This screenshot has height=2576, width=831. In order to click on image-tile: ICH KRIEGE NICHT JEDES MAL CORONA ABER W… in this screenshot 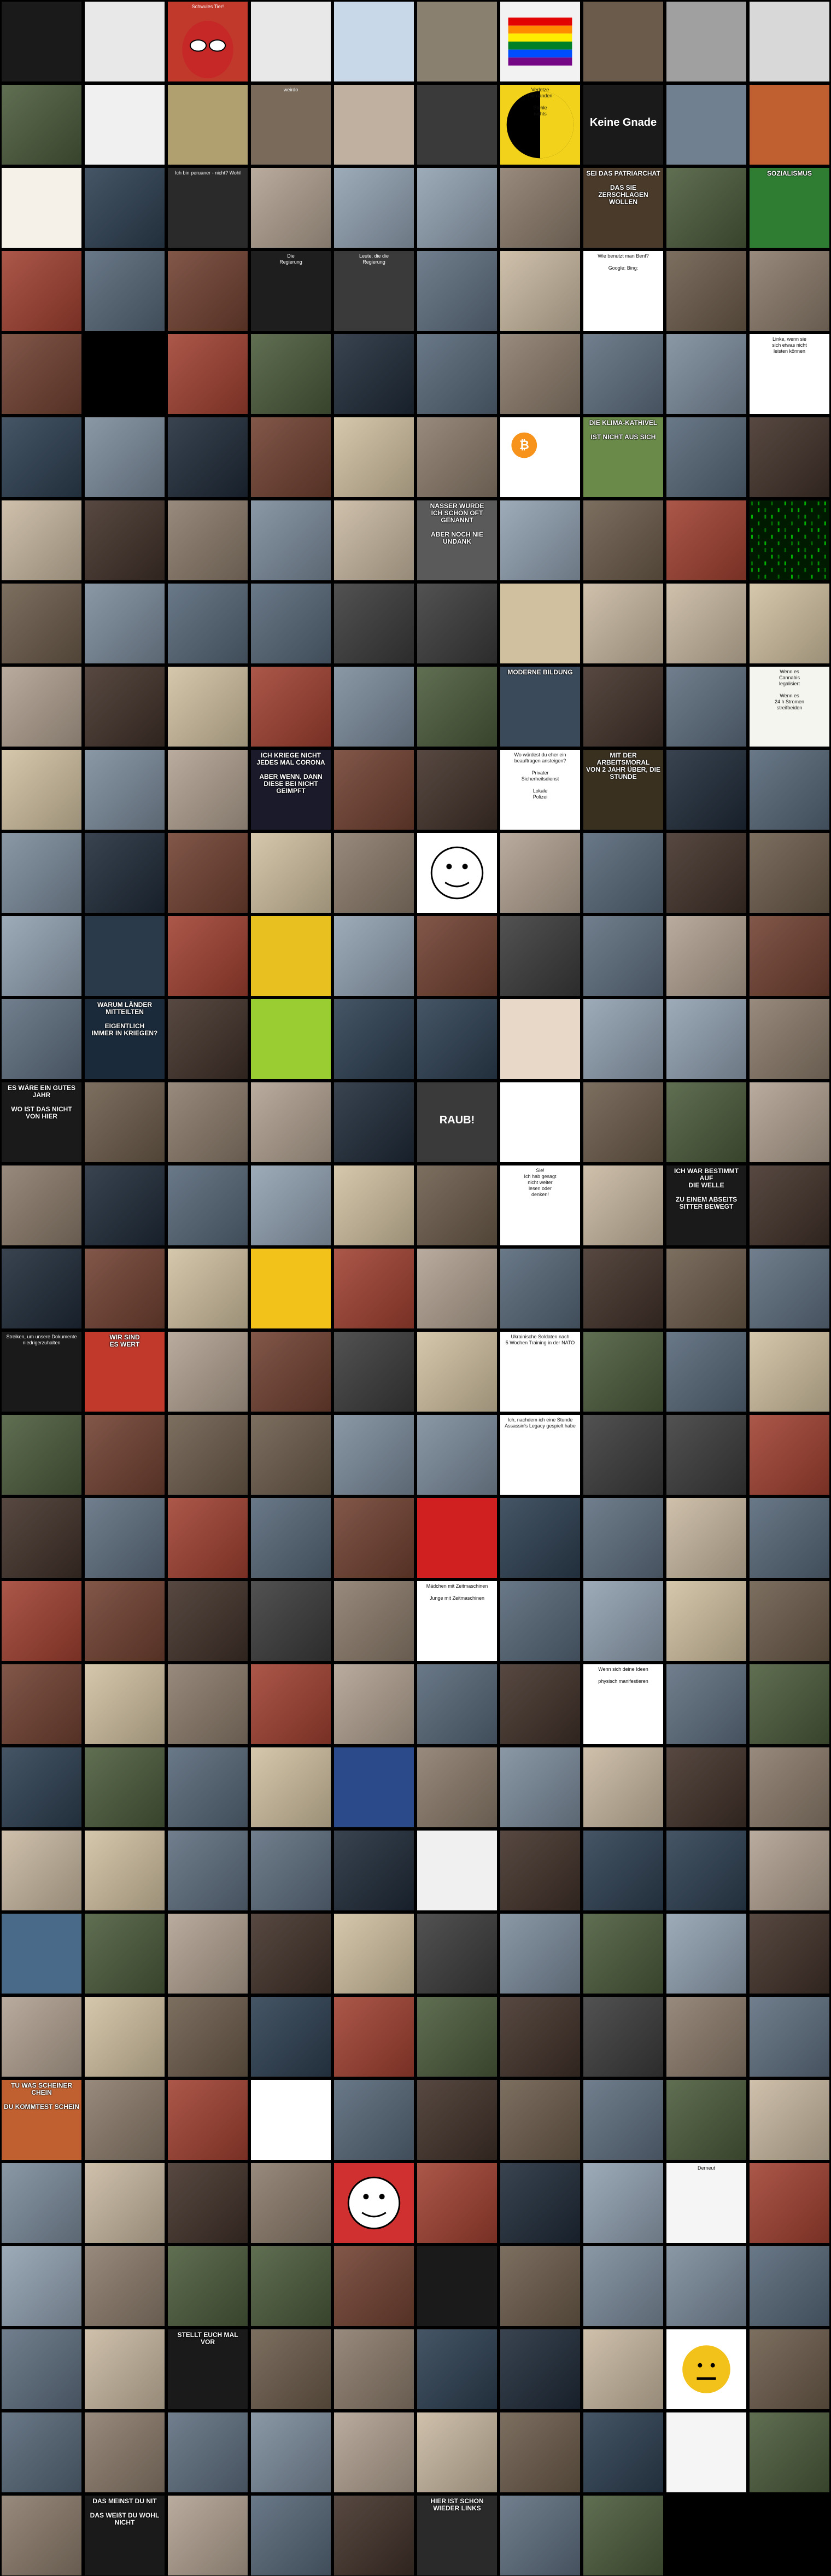, I will do `click(291, 790)`.